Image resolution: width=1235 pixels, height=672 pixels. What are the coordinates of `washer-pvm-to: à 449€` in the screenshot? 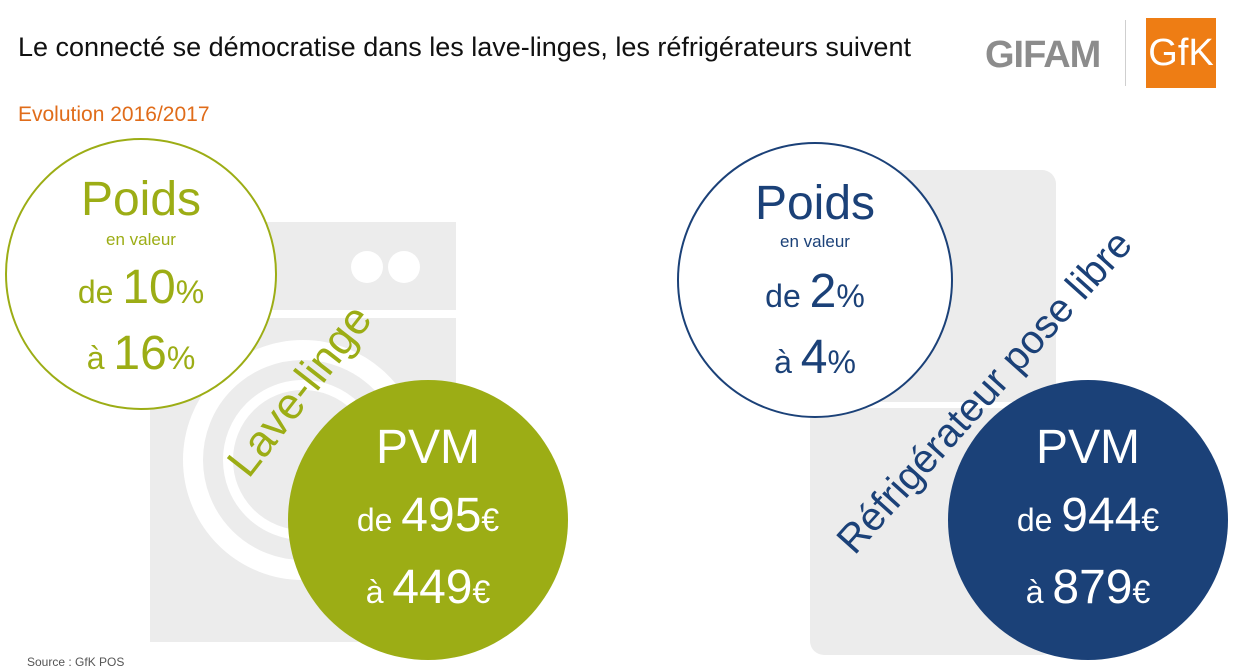 It's located at (428, 587).